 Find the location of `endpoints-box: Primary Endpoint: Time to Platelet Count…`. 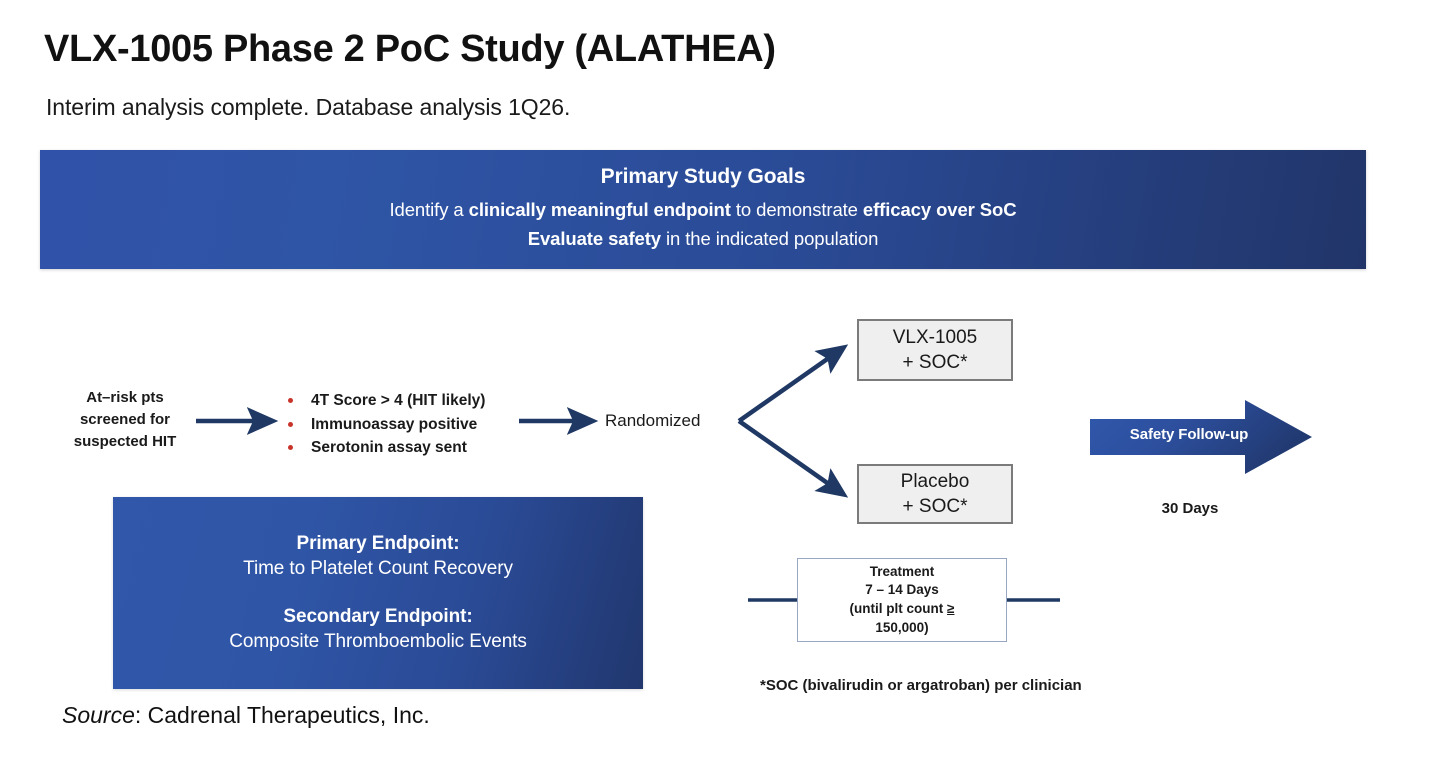

endpoints-box: Primary Endpoint: Time to Platelet Count… is located at coordinates (378, 593).